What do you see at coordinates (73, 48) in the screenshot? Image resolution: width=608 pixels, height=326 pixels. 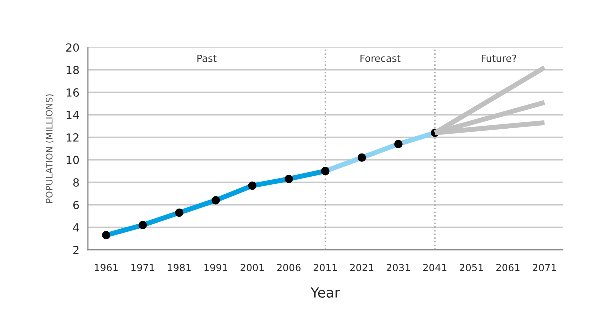 I see `y-tick-label: 20` at bounding box center [73, 48].